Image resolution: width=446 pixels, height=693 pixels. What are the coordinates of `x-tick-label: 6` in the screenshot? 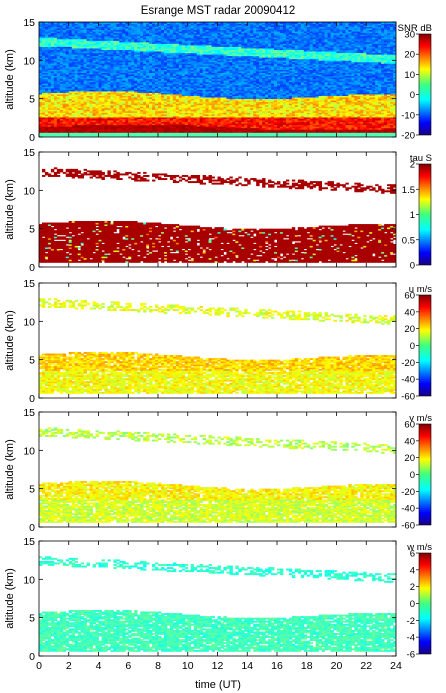 It's located at (128, 666).